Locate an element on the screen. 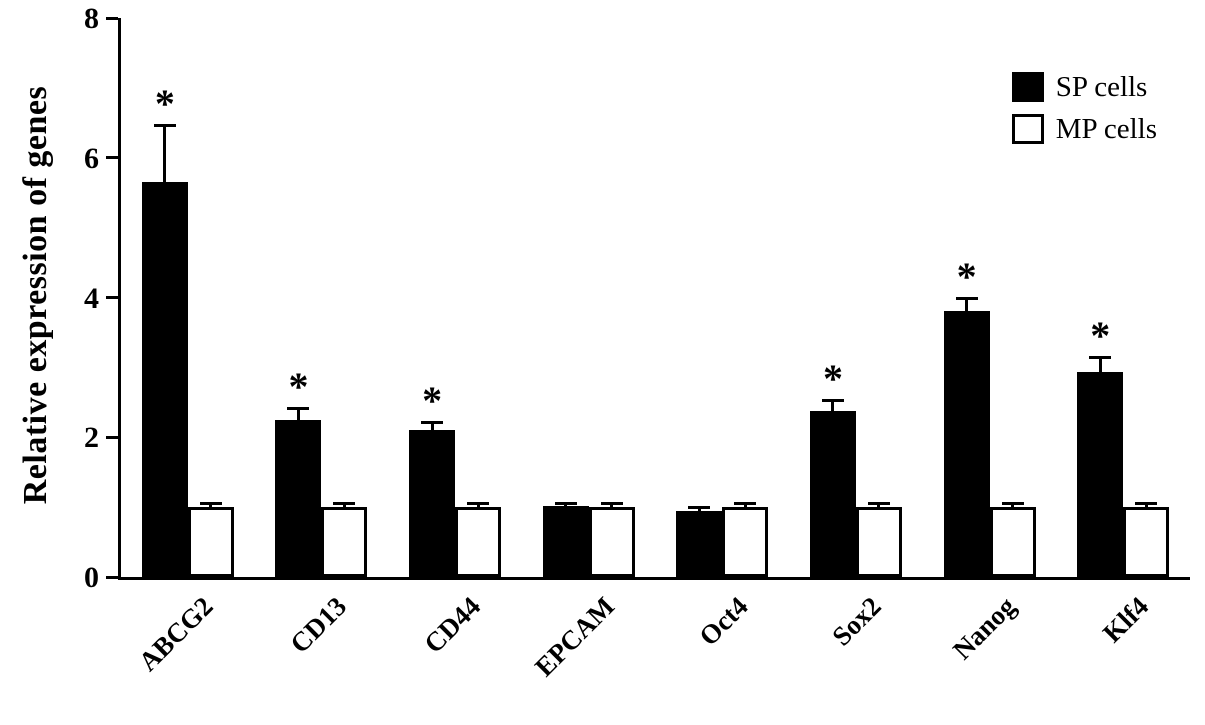 The width and height of the screenshot is (1205, 725). x-axis-label: EPCAM is located at coordinates (574, 637).